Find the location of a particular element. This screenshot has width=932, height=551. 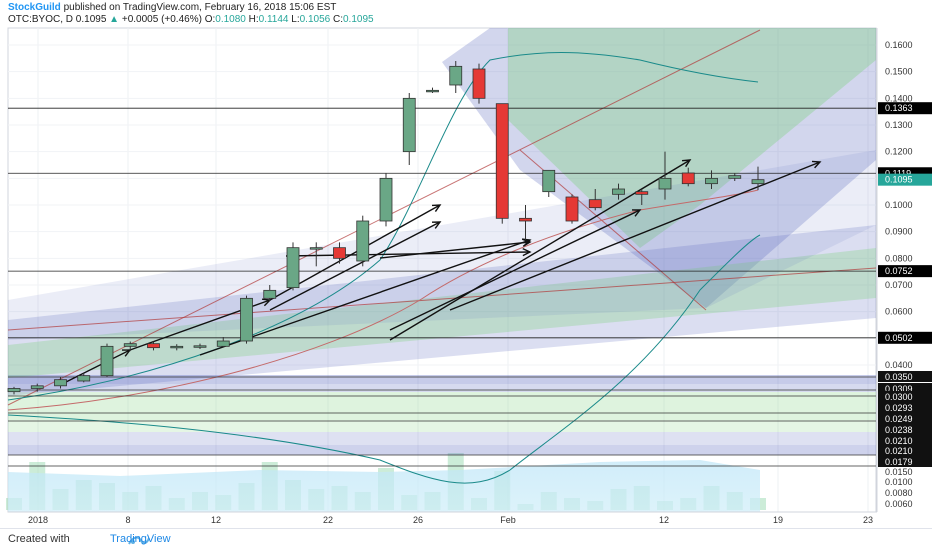

time-tick-label: 12 is located at coordinates (216, 520).